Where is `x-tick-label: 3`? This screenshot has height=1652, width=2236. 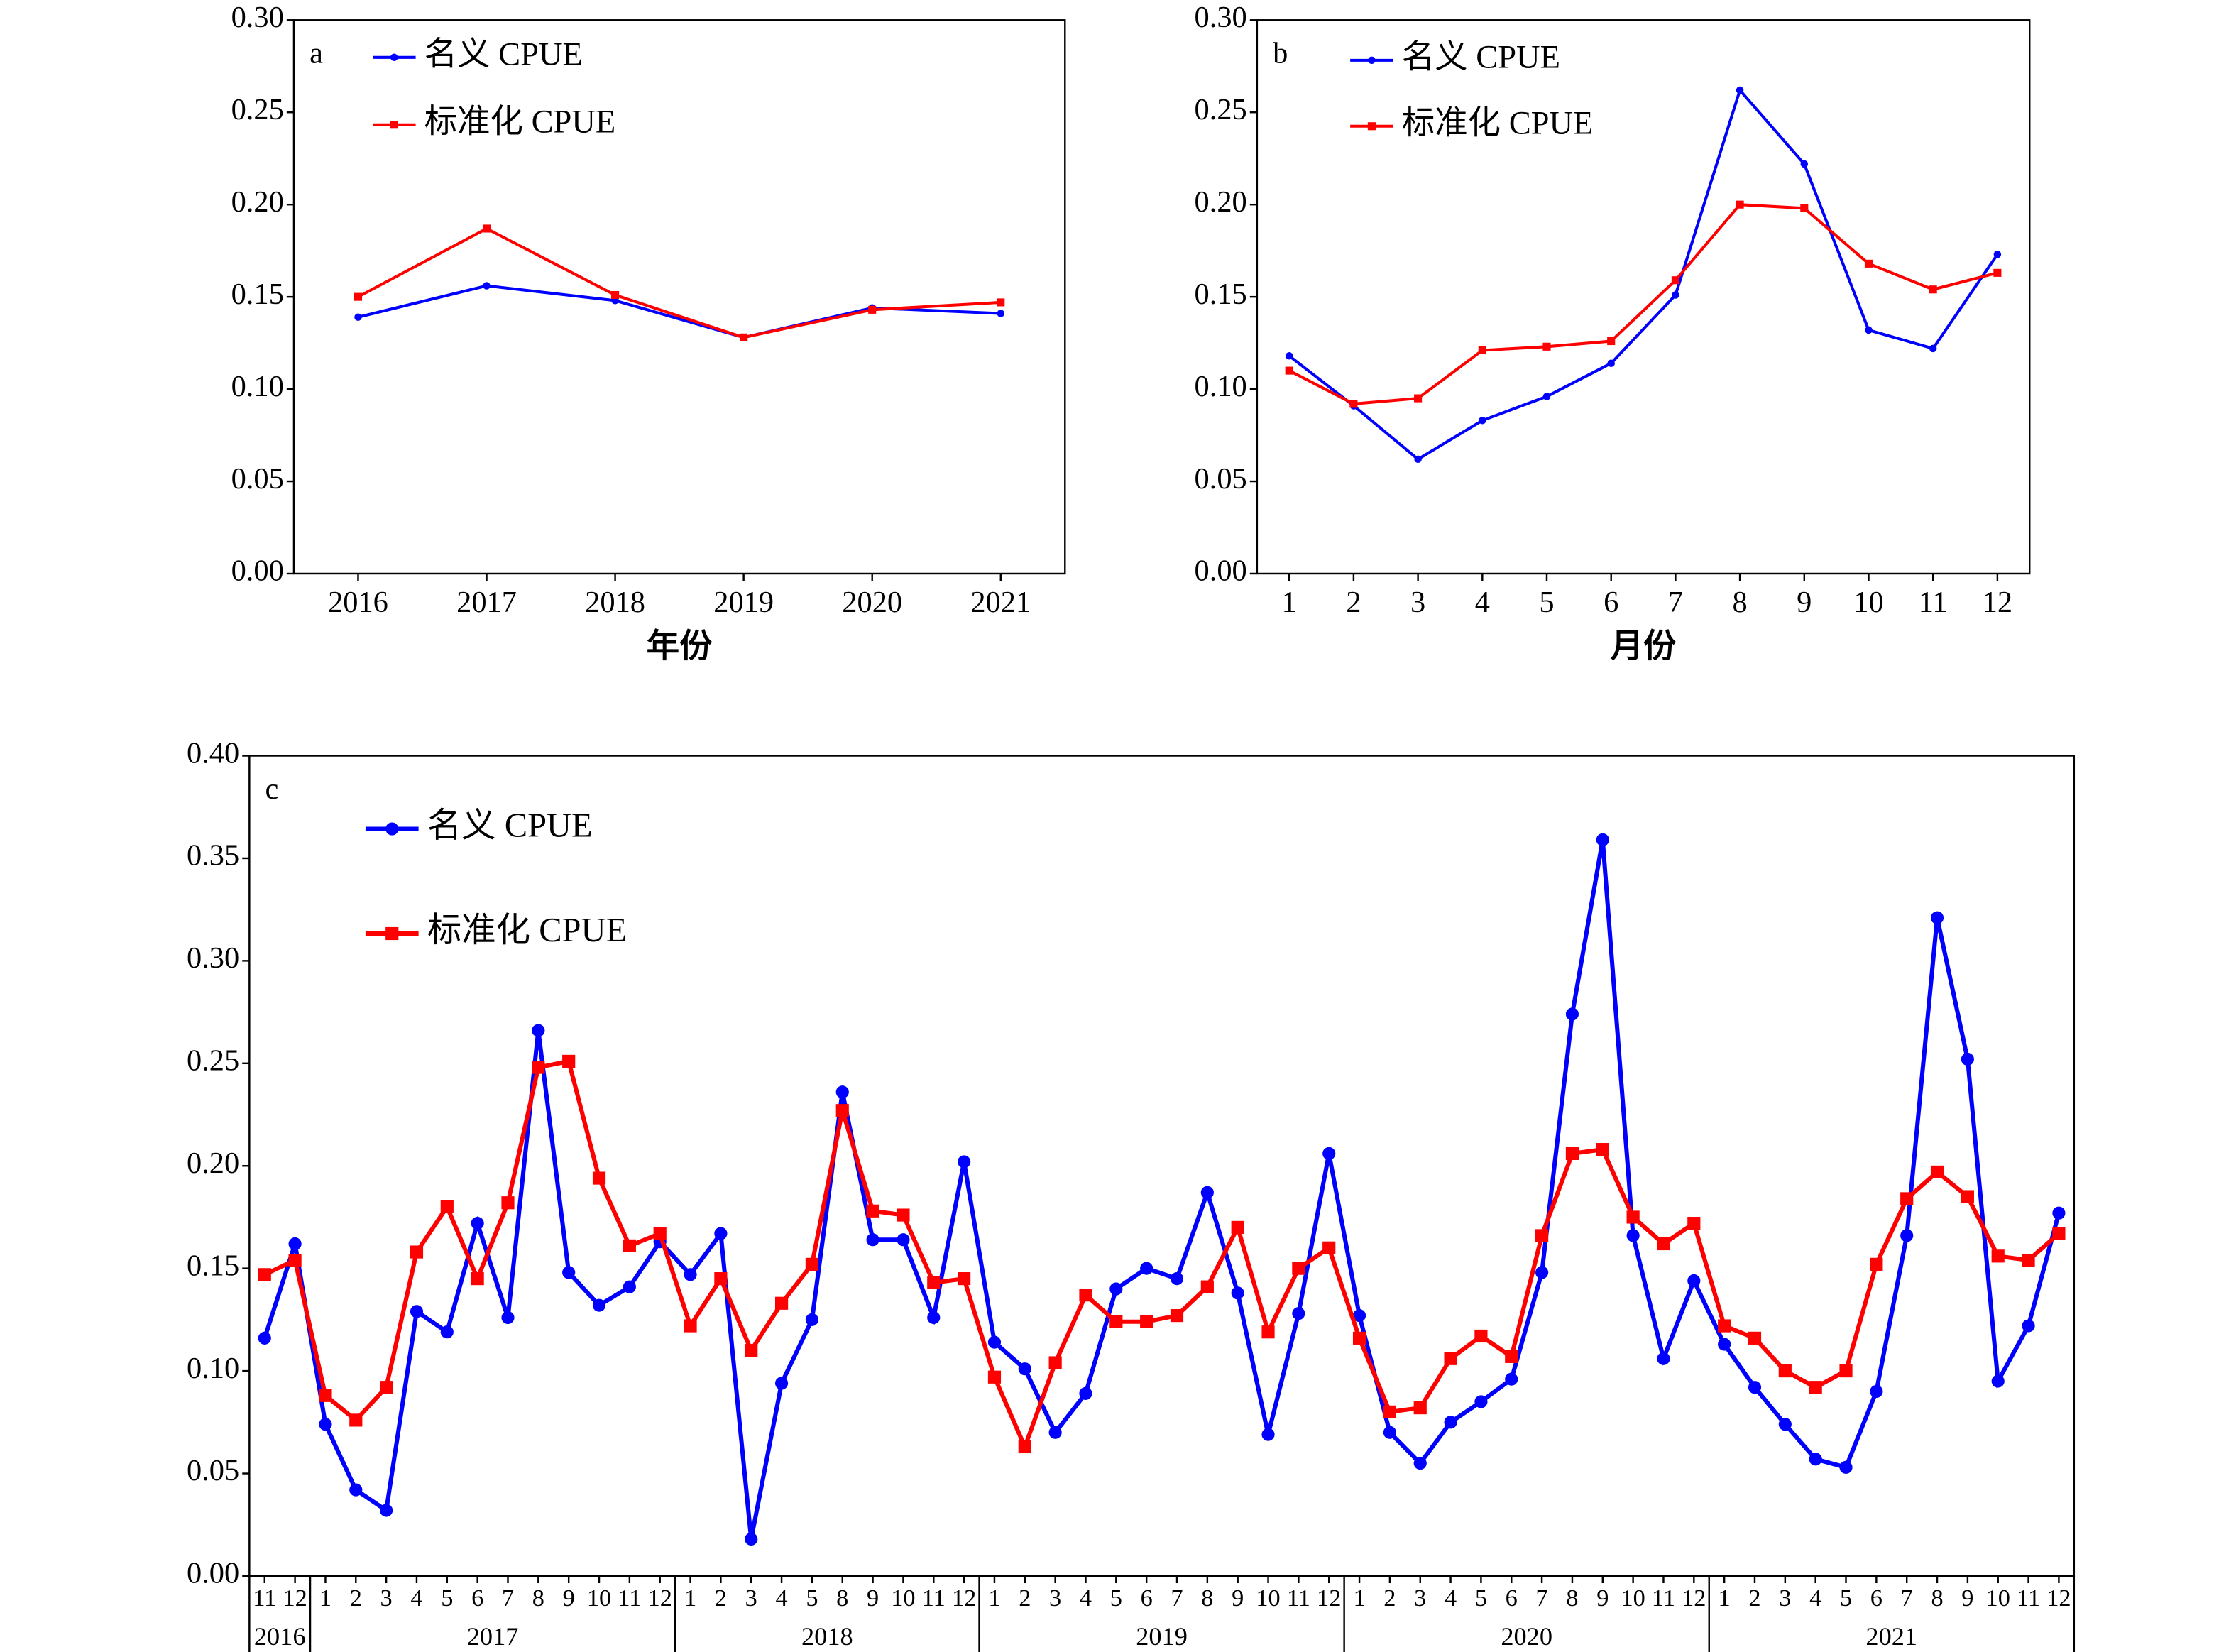 x-tick-label: 3 is located at coordinates (751, 1599).